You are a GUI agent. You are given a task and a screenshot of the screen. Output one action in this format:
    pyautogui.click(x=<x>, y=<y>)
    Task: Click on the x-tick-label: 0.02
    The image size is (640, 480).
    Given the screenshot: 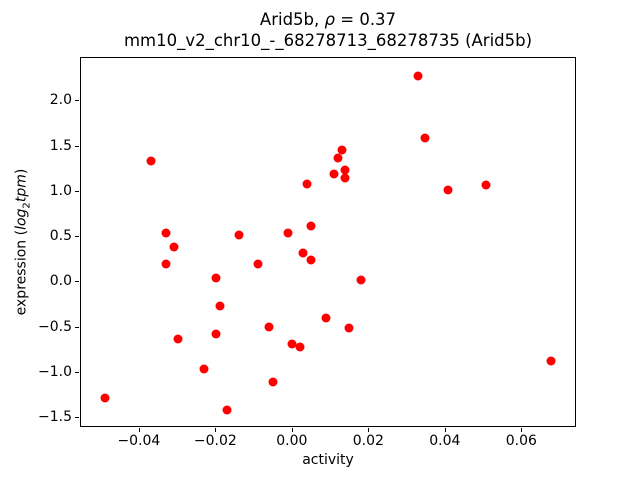 What is the action you would take?
    pyautogui.click(x=368, y=441)
    